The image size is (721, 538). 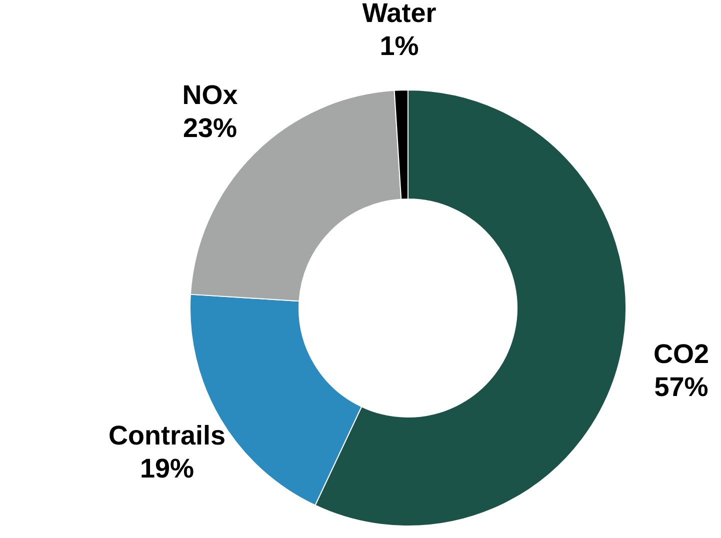 What do you see at coordinates (399, 14) in the screenshot?
I see `slice-label: Water` at bounding box center [399, 14].